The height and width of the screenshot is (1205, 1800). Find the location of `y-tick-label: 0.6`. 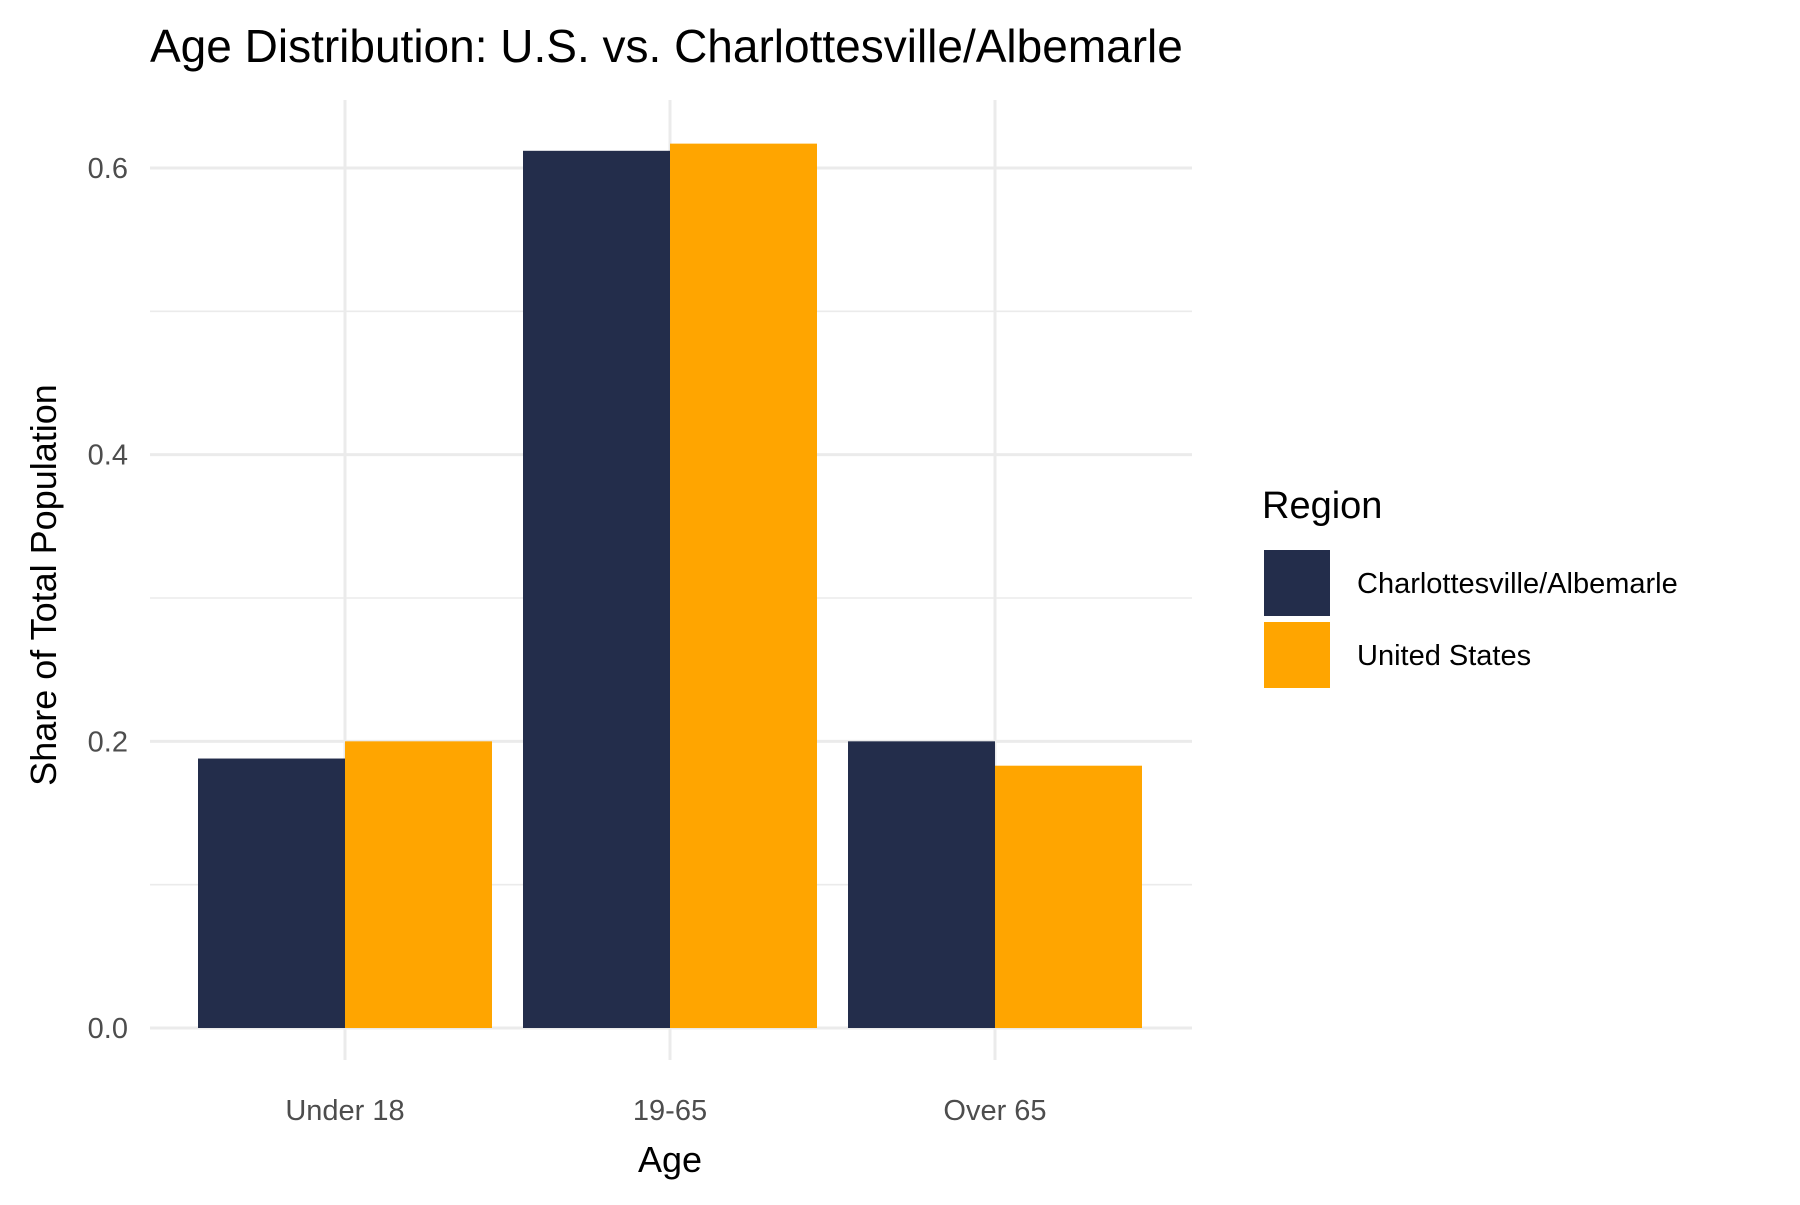

y-tick-label: 0.6 is located at coordinates (108, 169).